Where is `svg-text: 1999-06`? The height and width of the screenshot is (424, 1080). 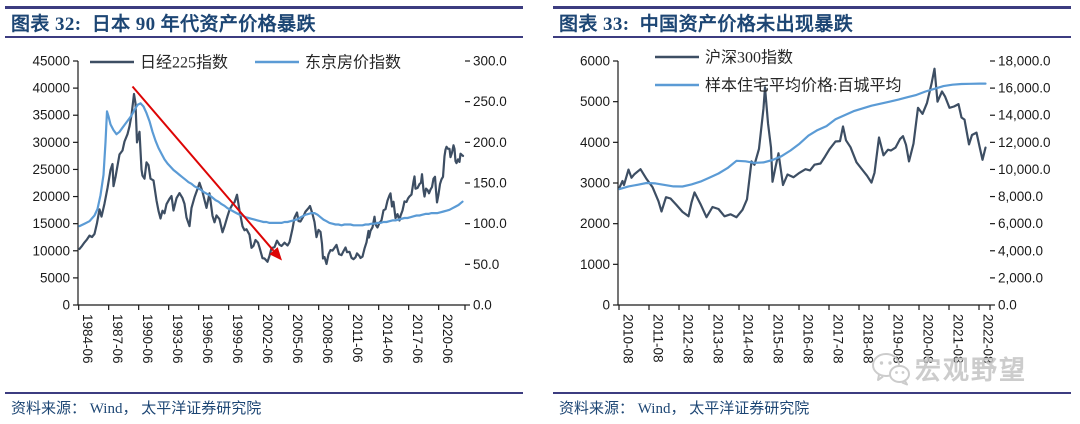 svg-text: 1999-06 is located at coordinates (237, 339).